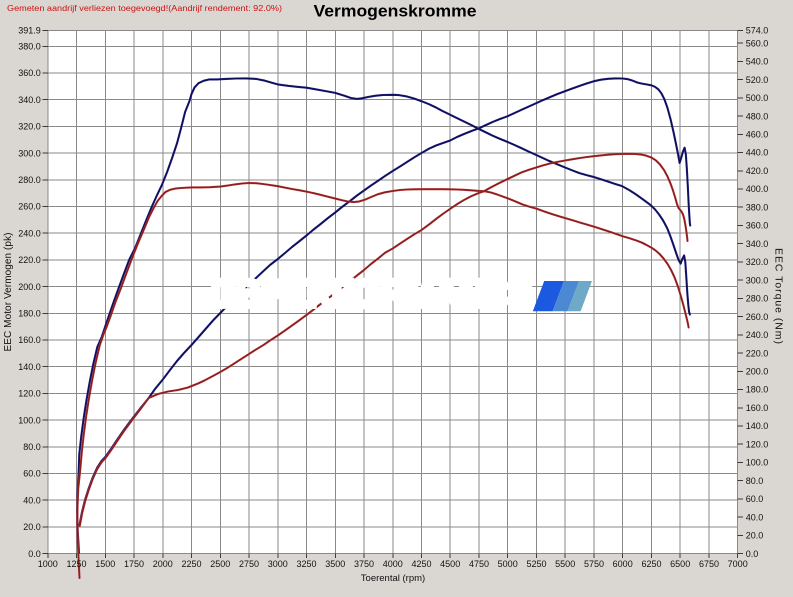  I want to click on svg-text: 480.0, so click(757, 116).